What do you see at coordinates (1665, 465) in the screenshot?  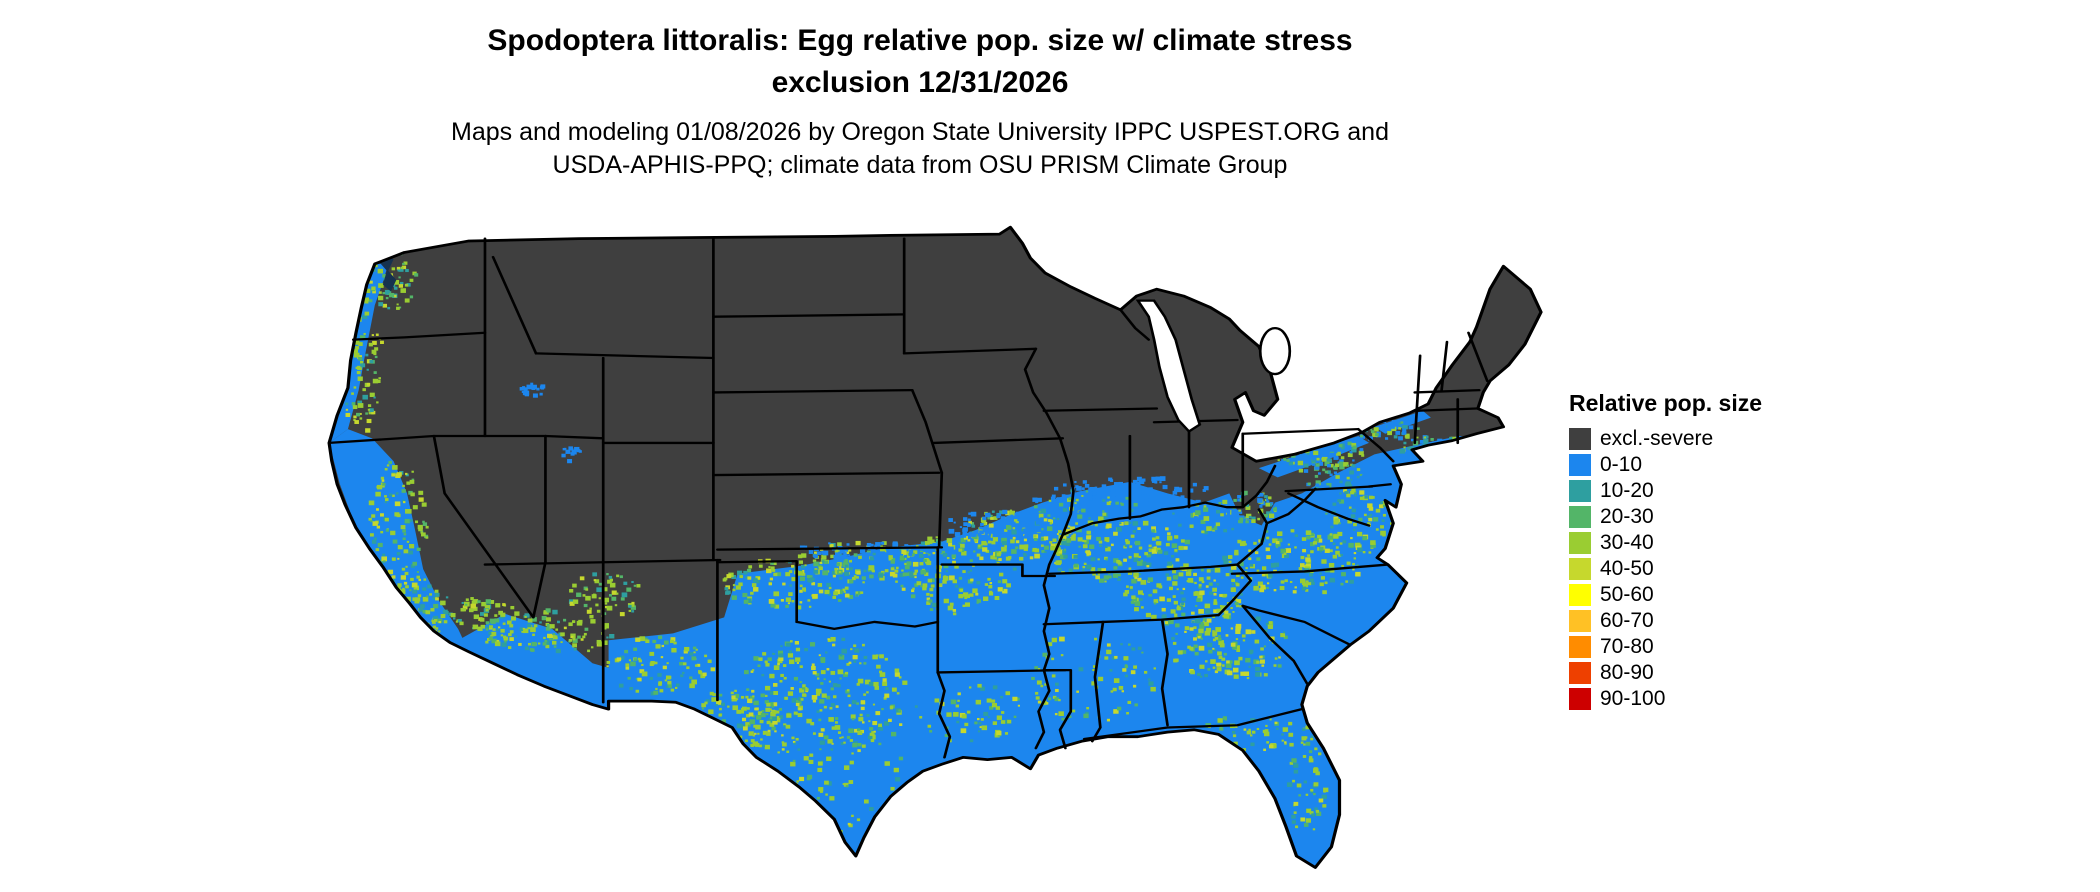 I see `legend-item: 0-10` at bounding box center [1665, 465].